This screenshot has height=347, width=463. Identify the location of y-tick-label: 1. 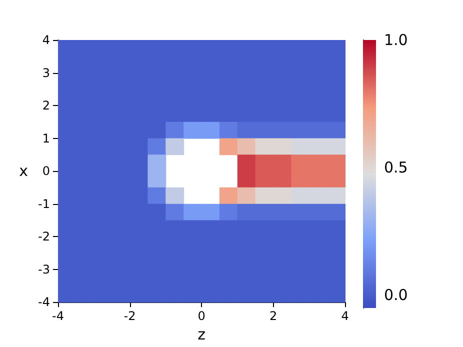
(46, 138).